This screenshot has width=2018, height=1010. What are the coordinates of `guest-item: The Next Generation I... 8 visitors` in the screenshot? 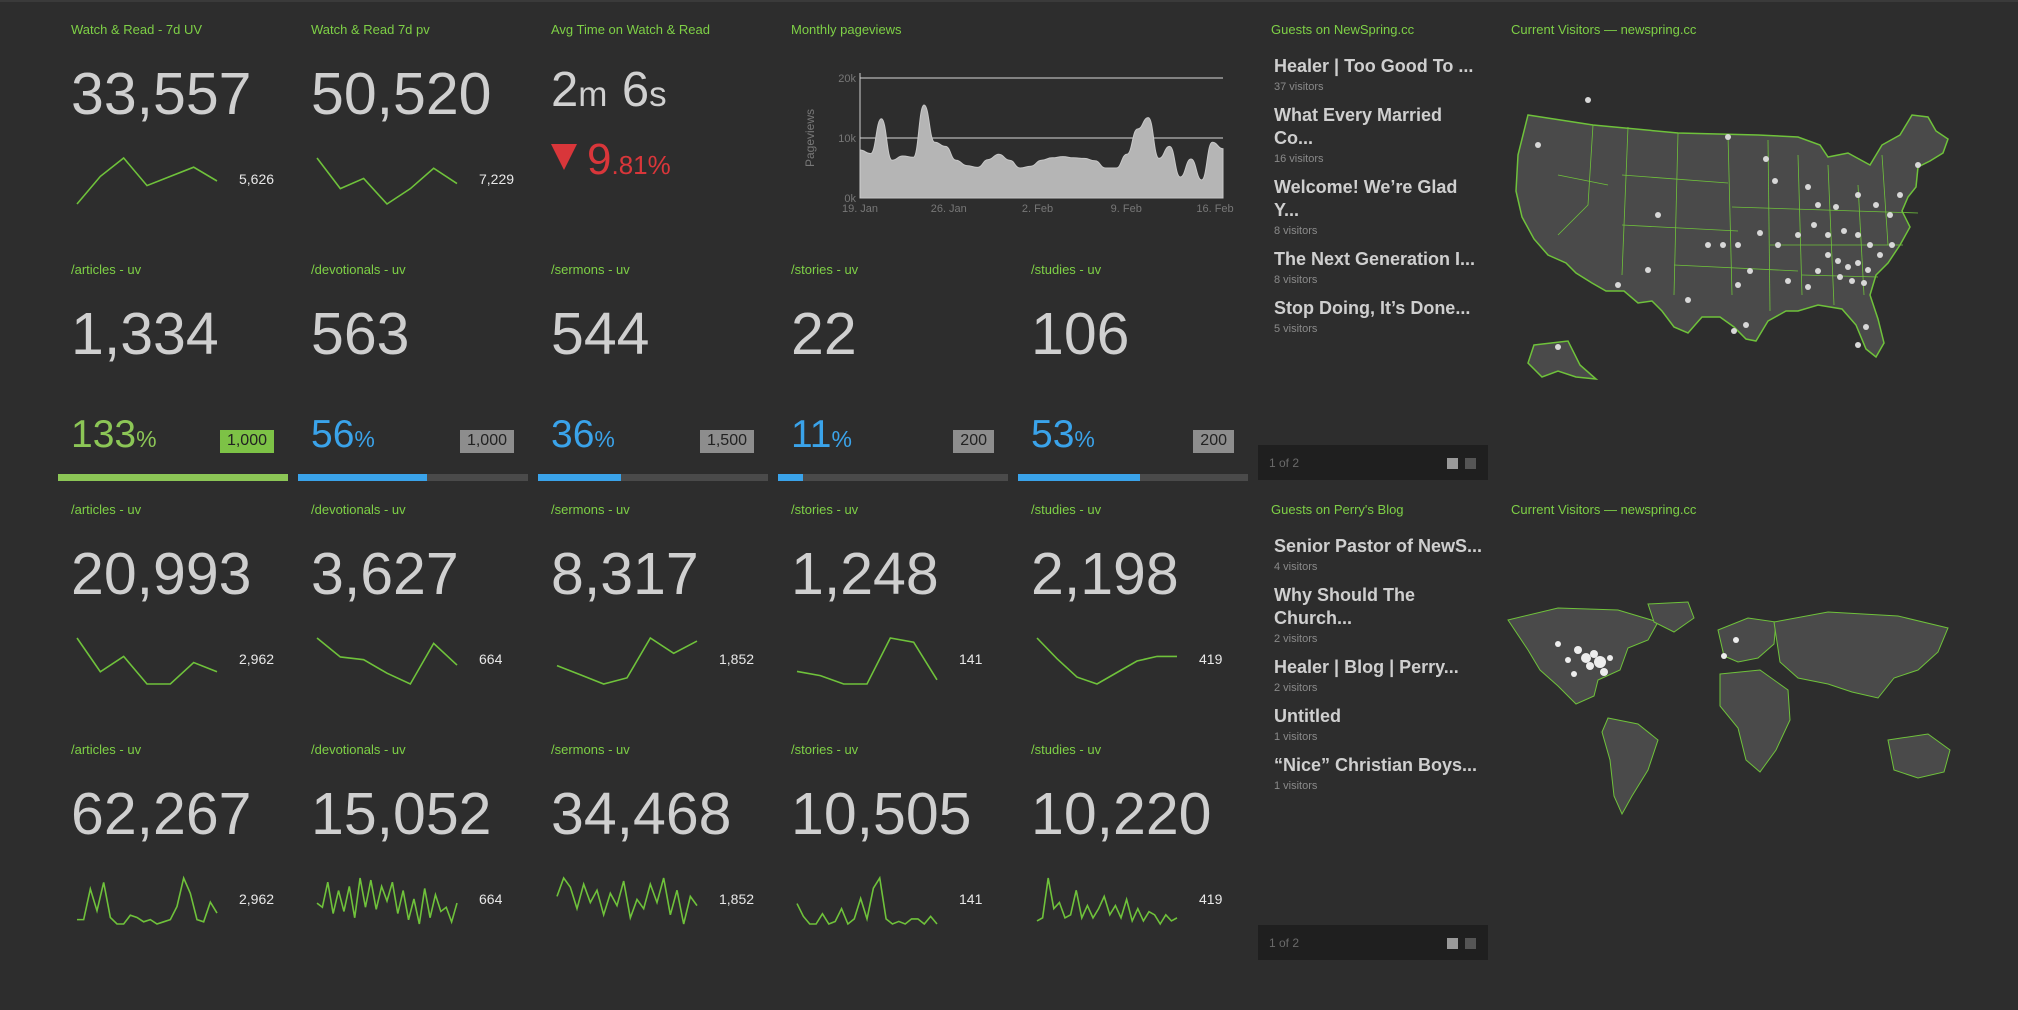 It's located at (1379, 267).